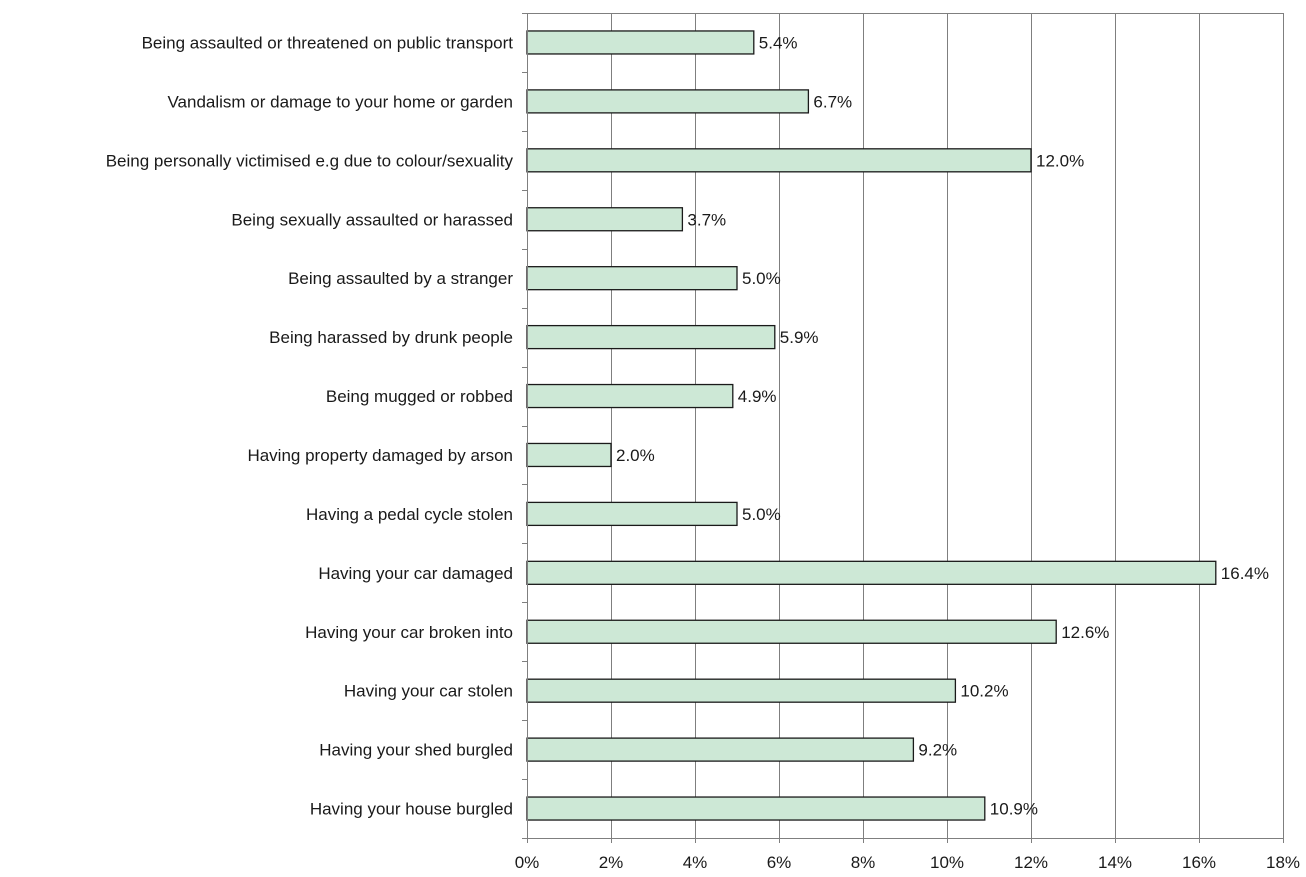 The height and width of the screenshot is (877, 1306). Describe the element at coordinates (527, 862) in the screenshot. I see `x-tick-label: 0%` at that location.